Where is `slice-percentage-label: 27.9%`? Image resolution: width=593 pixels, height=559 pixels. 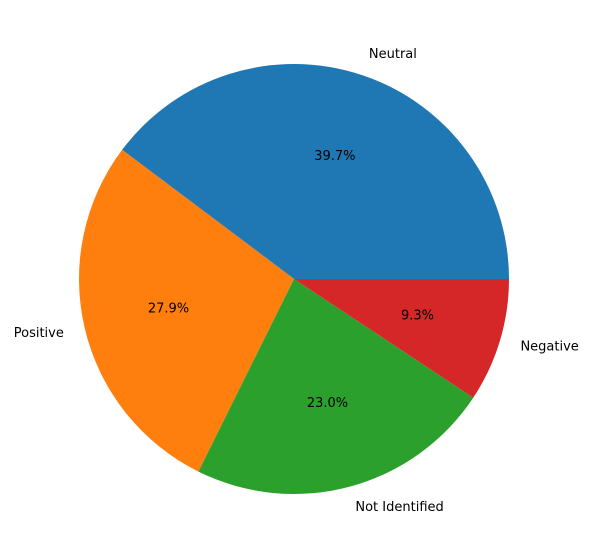
slice-percentage-label: 27.9% is located at coordinates (168, 308).